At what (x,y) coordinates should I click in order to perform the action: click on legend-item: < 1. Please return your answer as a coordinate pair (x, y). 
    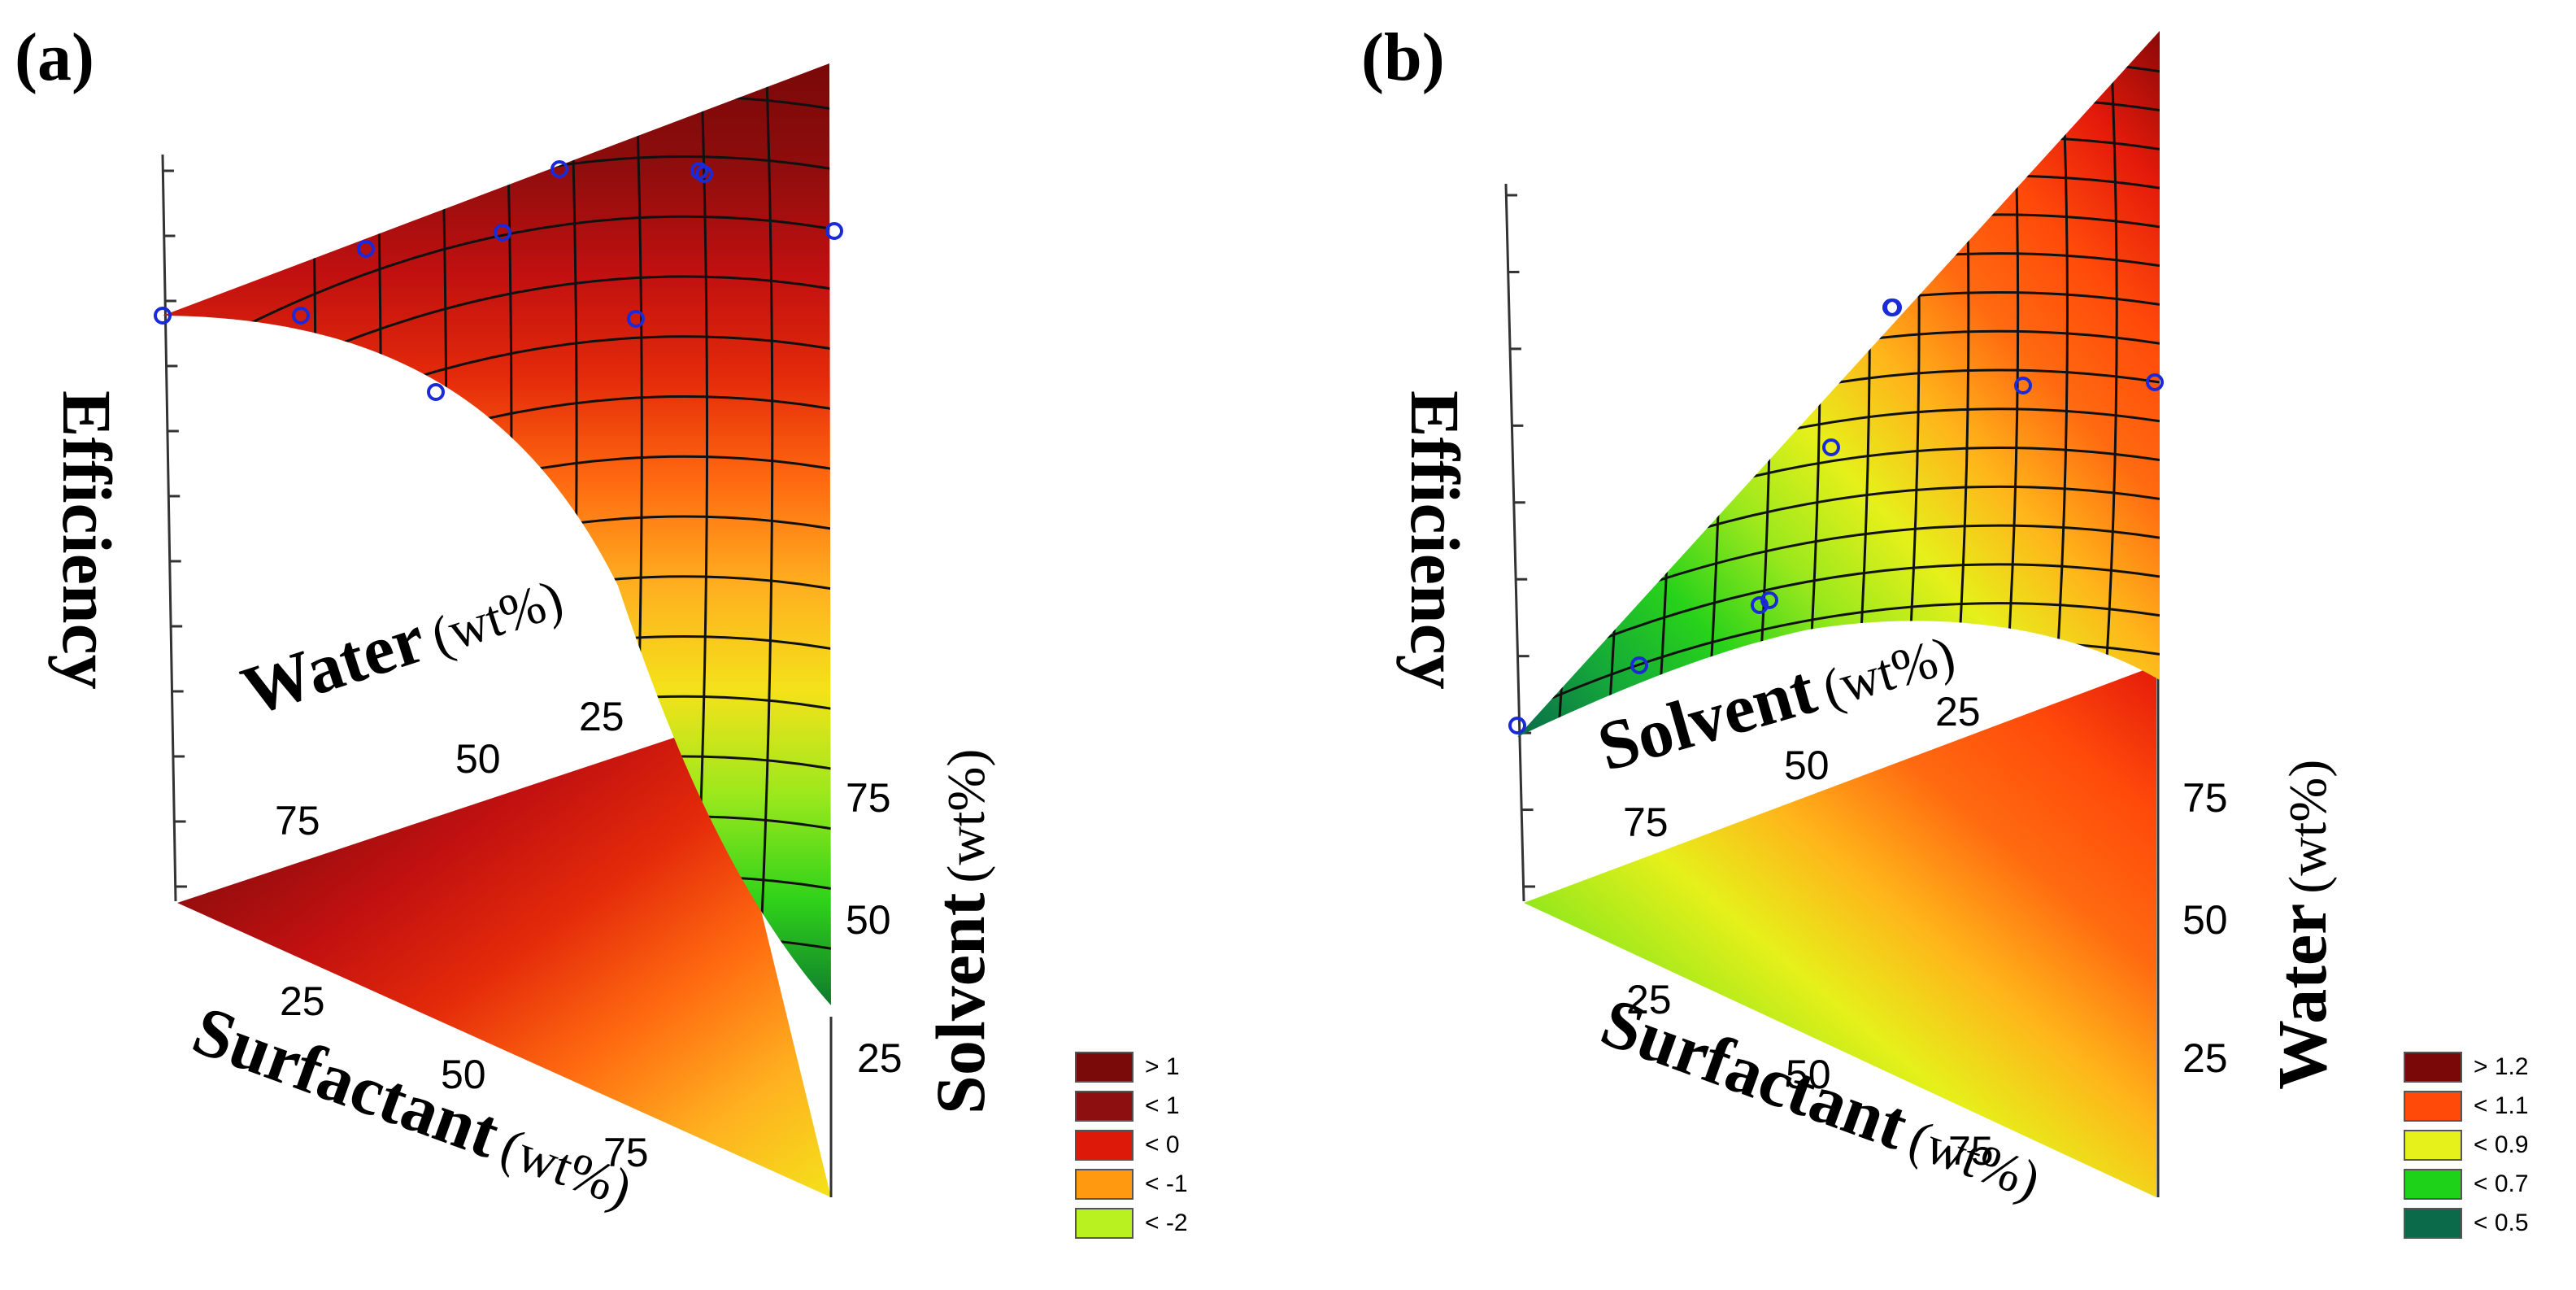
    Looking at the image, I should click on (1132, 1106).